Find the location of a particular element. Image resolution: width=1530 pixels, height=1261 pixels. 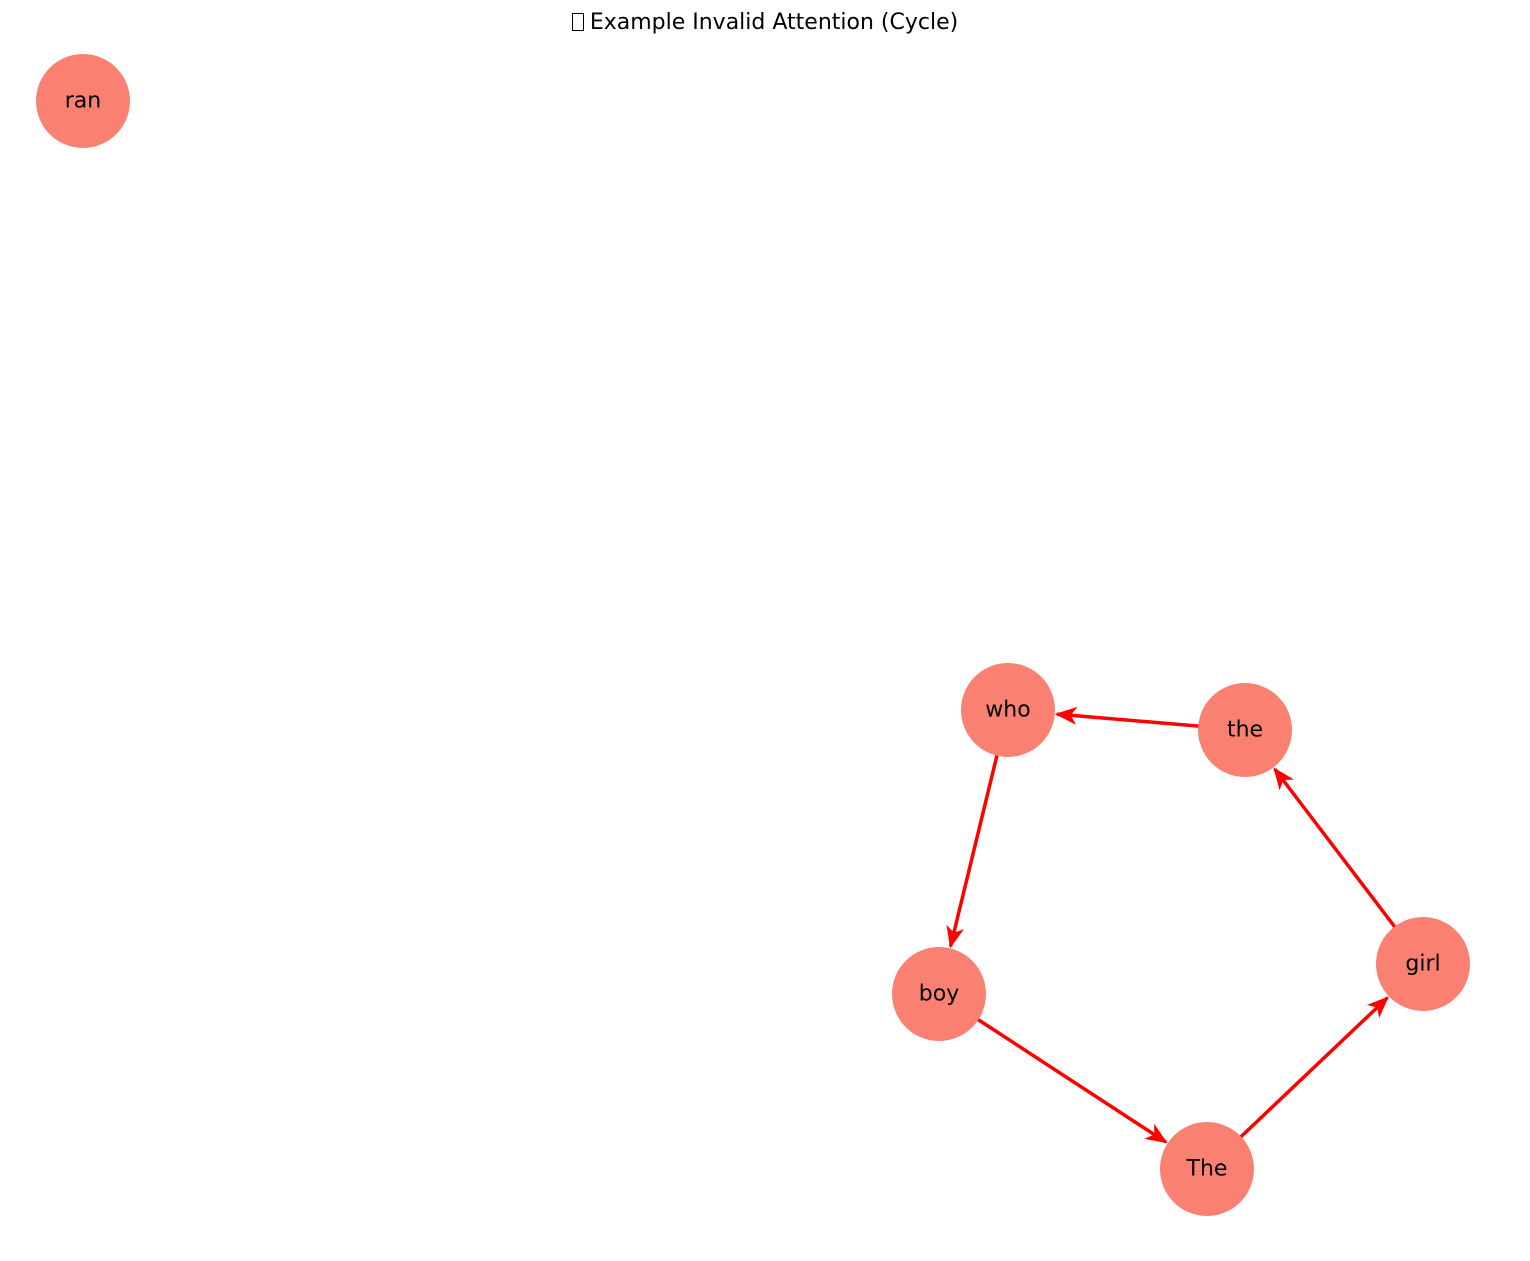

node-label: boy is located at coordinates (939, 994).